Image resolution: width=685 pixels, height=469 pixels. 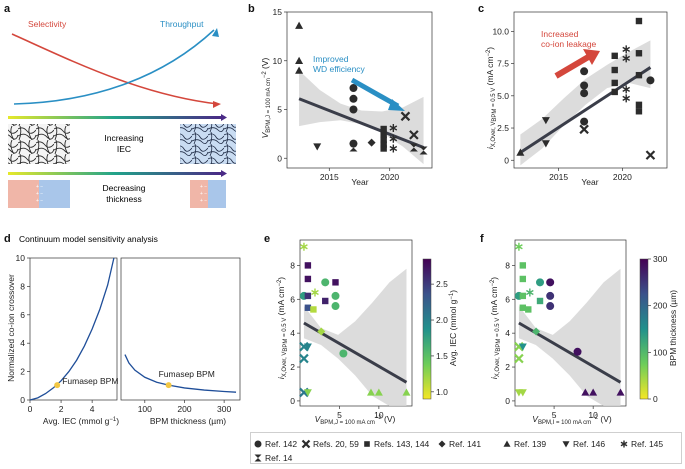 I want to click on legend-label-5: Ref. 146, so click(x=589, y=444).